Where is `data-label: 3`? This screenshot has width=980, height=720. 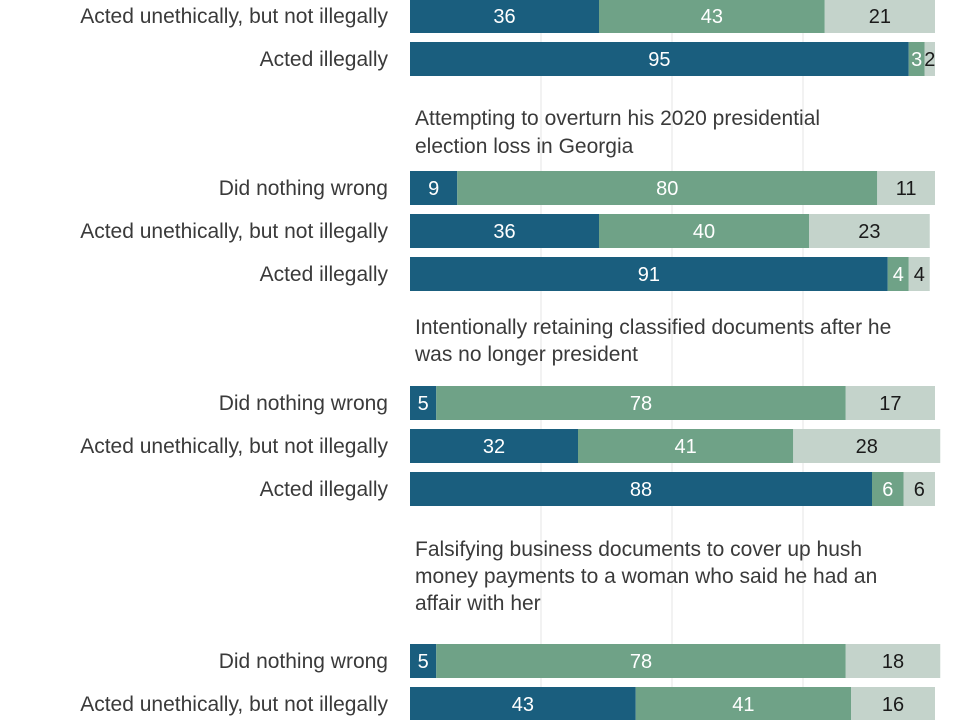 data-label: 3 is located at coordinates (916, 60).